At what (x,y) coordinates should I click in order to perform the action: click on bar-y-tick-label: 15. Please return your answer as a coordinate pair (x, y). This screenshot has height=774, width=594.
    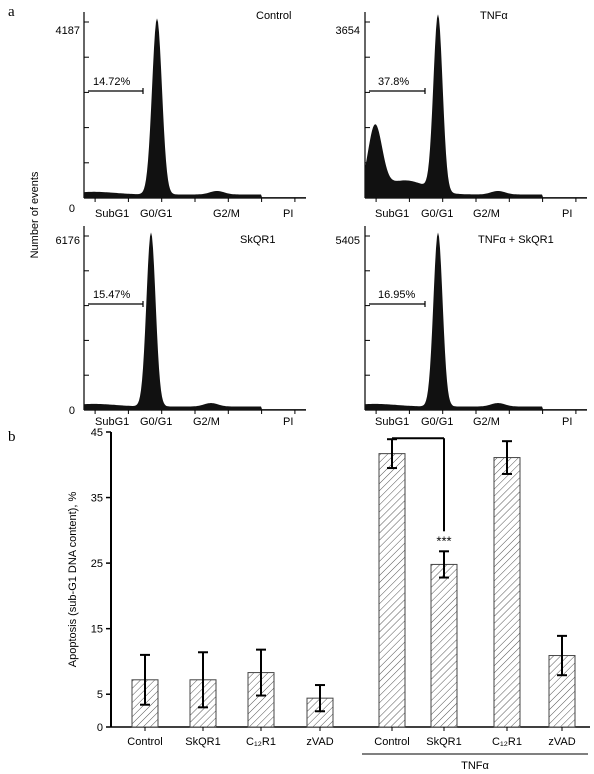
    Looking at the image, I should click on (97, 630).